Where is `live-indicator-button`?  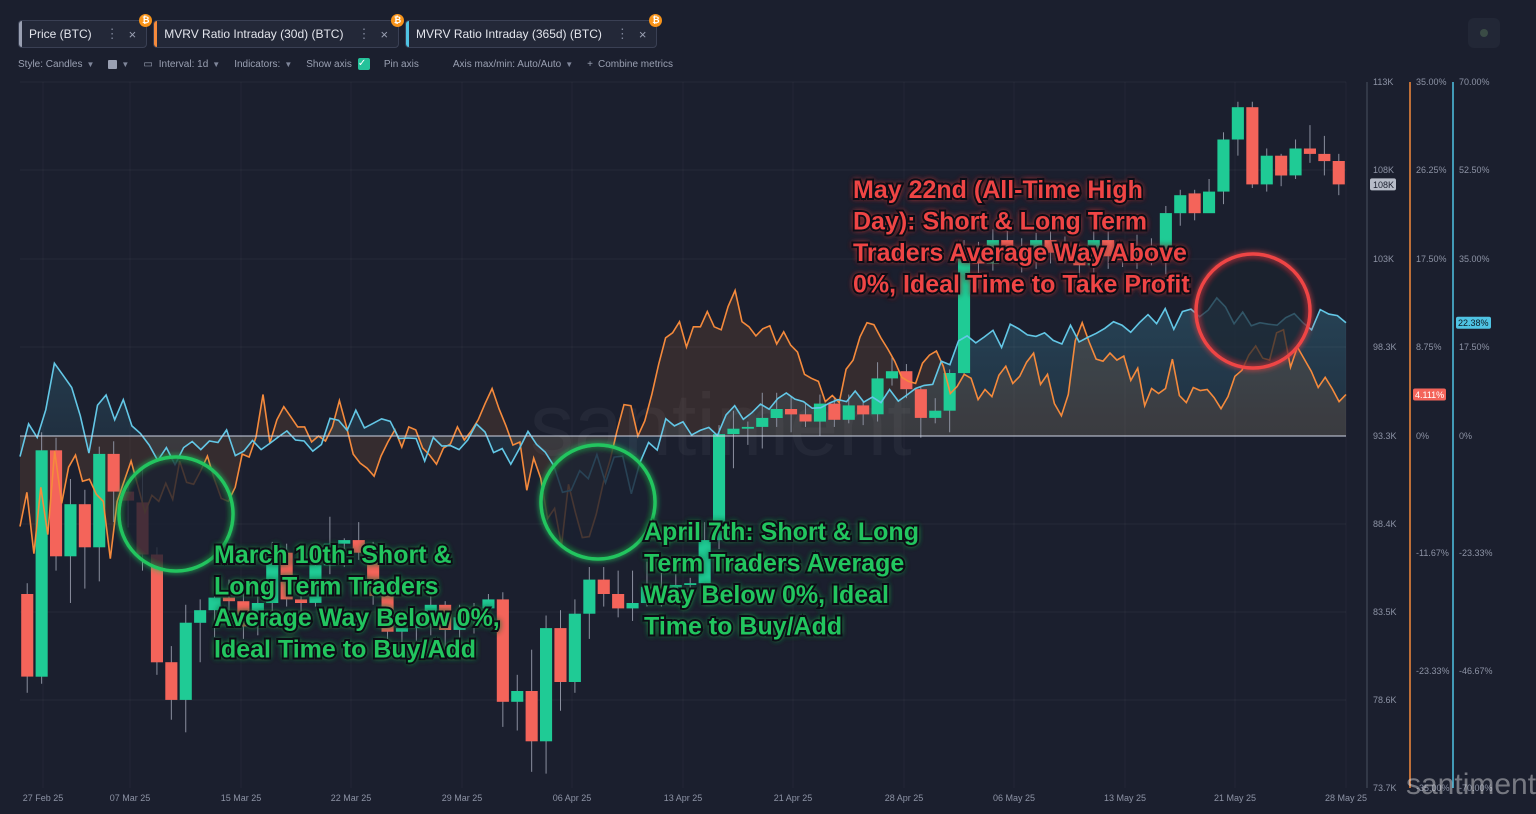
live-indicator-button is located at coordinates (1484, 33).